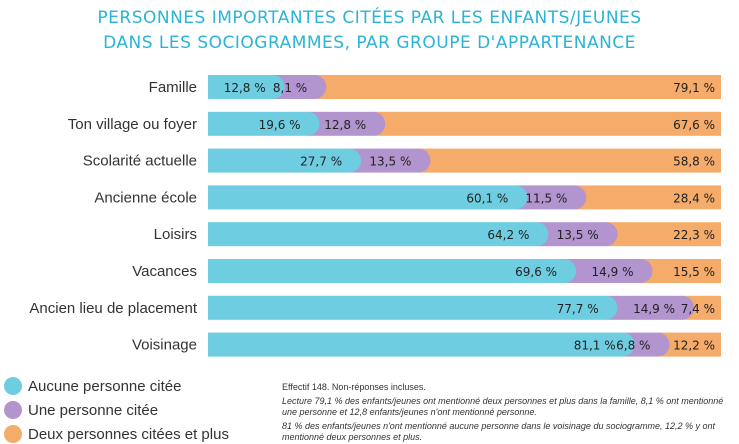 This screenshot has height=444, width=739. Describe the element at coordinates (694, 125) in the screenshot. I see `value-label-ton-village-ou-foyer-series-2: 67,6 %` at that location.